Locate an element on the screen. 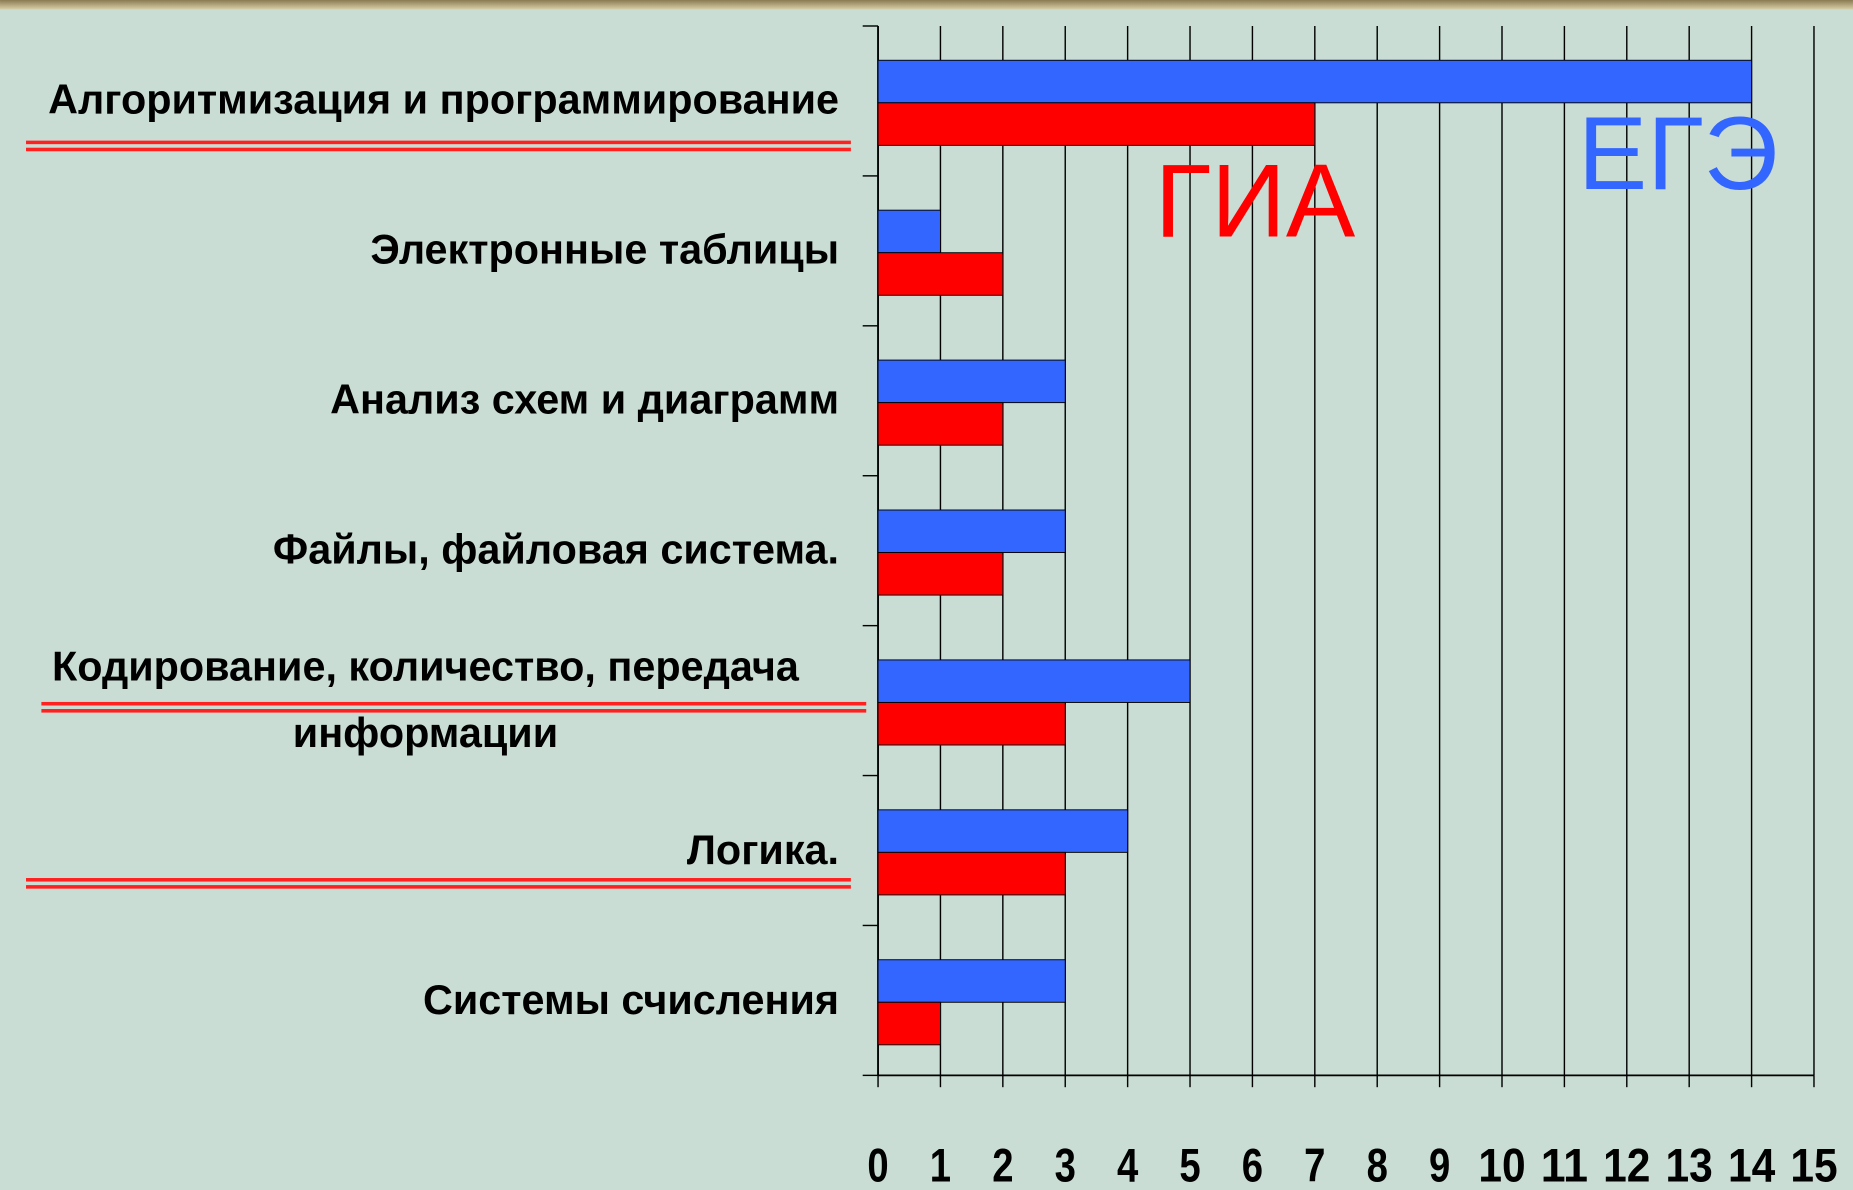 This screenshot has width=1853, height=1190. x-tick-label: 0 is located at coordinates (877, 1165).